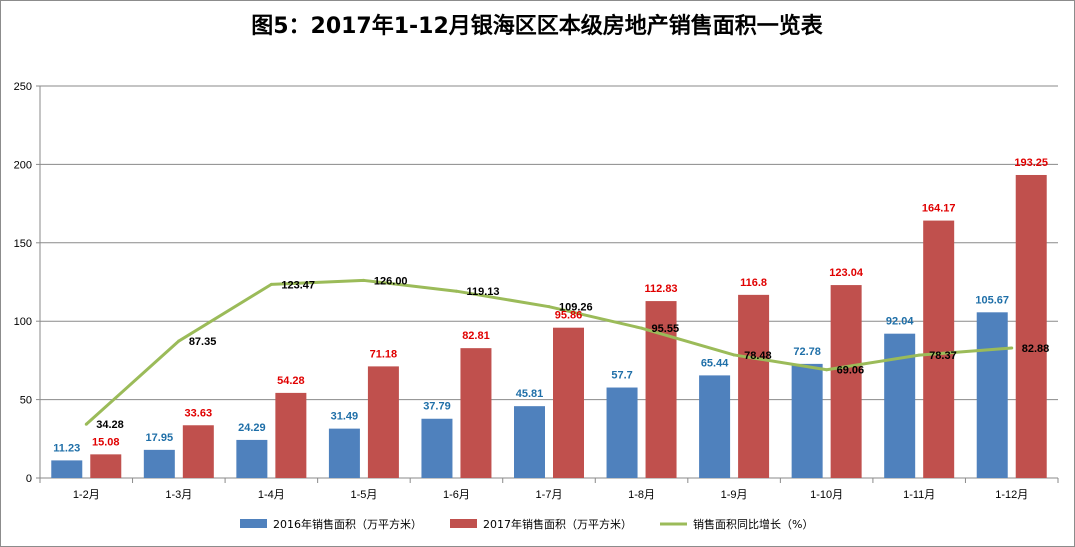  I want to click on growth-label: 126.00, so click(391, 281).